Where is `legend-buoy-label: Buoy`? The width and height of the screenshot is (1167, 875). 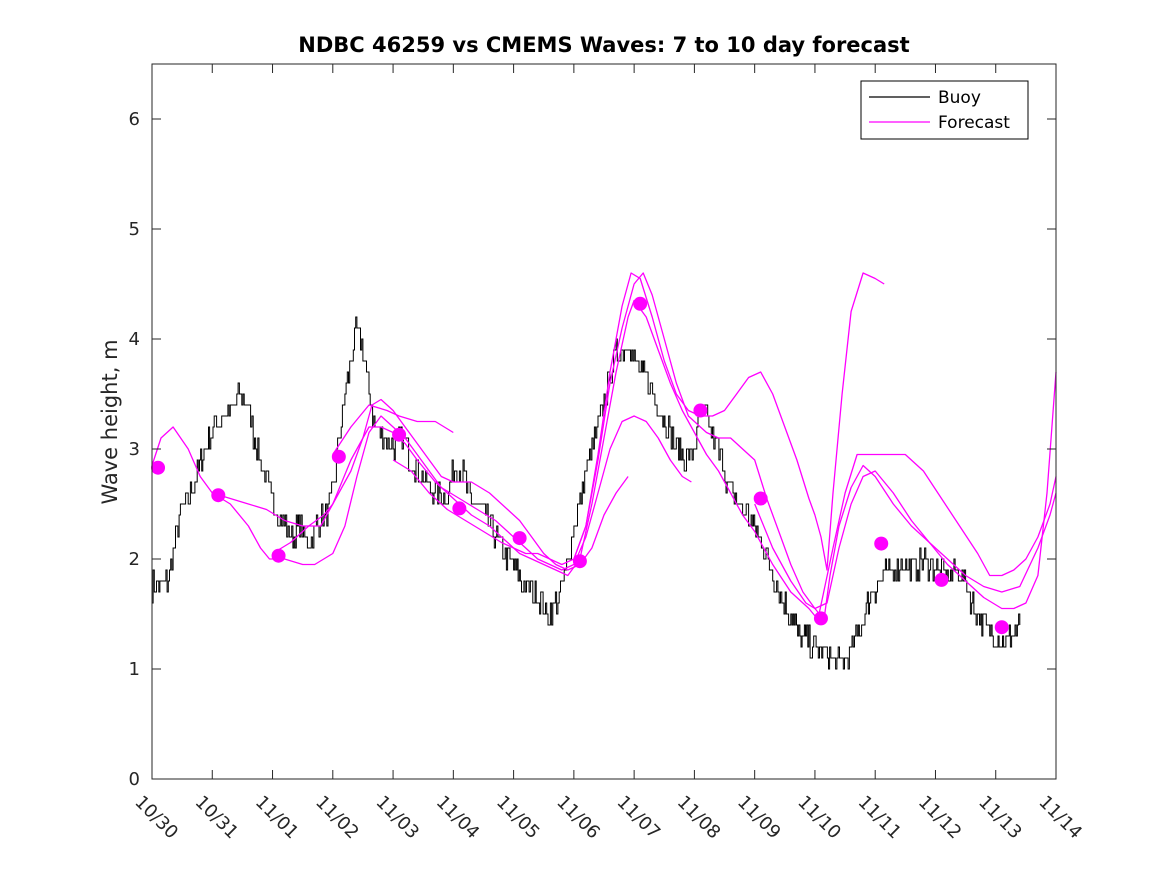 legend-buoy-label: Buoy is located at coordinates (959, 98).